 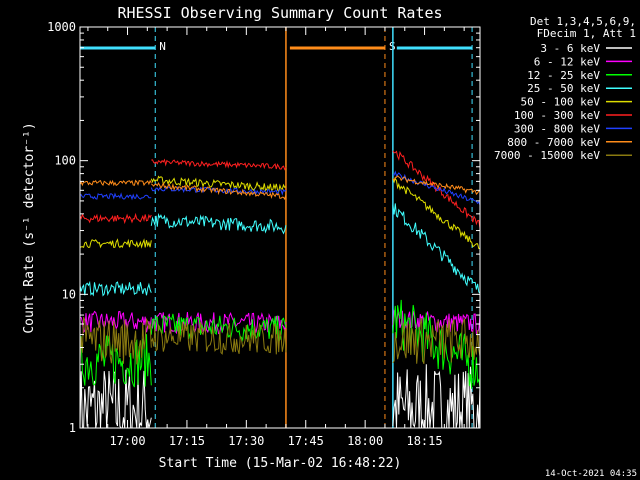 What do you see at coordinates (586, 33) in the screenshot?
I see `legend-header: FDecim 1, Att 1` at bounding box center [586, 33].